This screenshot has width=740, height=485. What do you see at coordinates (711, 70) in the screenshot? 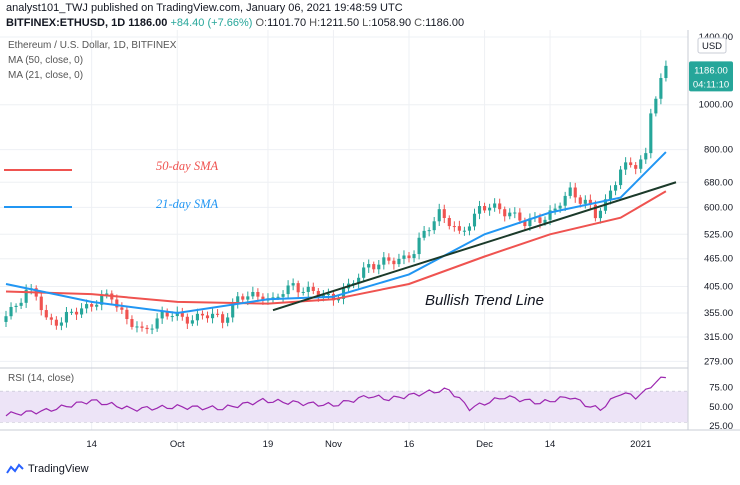
I see `last-price-value: 1186.00` at bounding box center [711, 70].